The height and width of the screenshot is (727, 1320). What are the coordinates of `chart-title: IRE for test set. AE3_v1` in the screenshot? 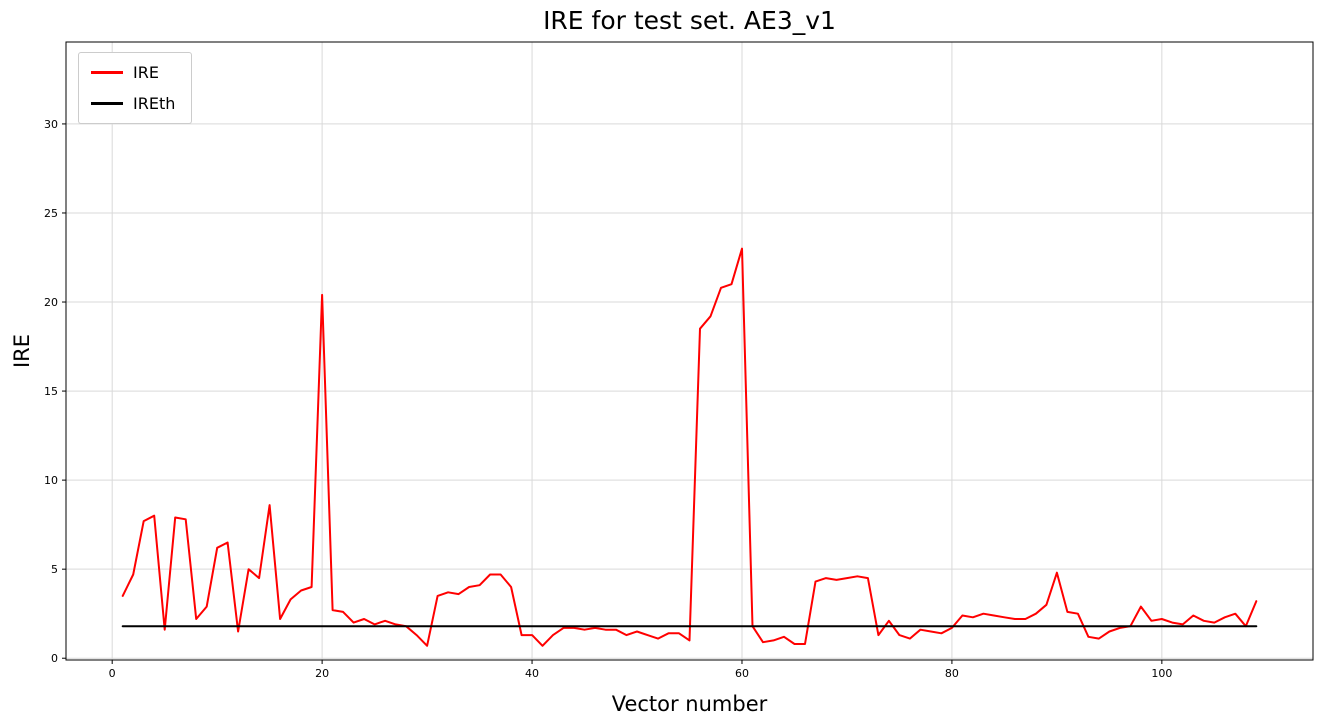 It's located at (689, 20).